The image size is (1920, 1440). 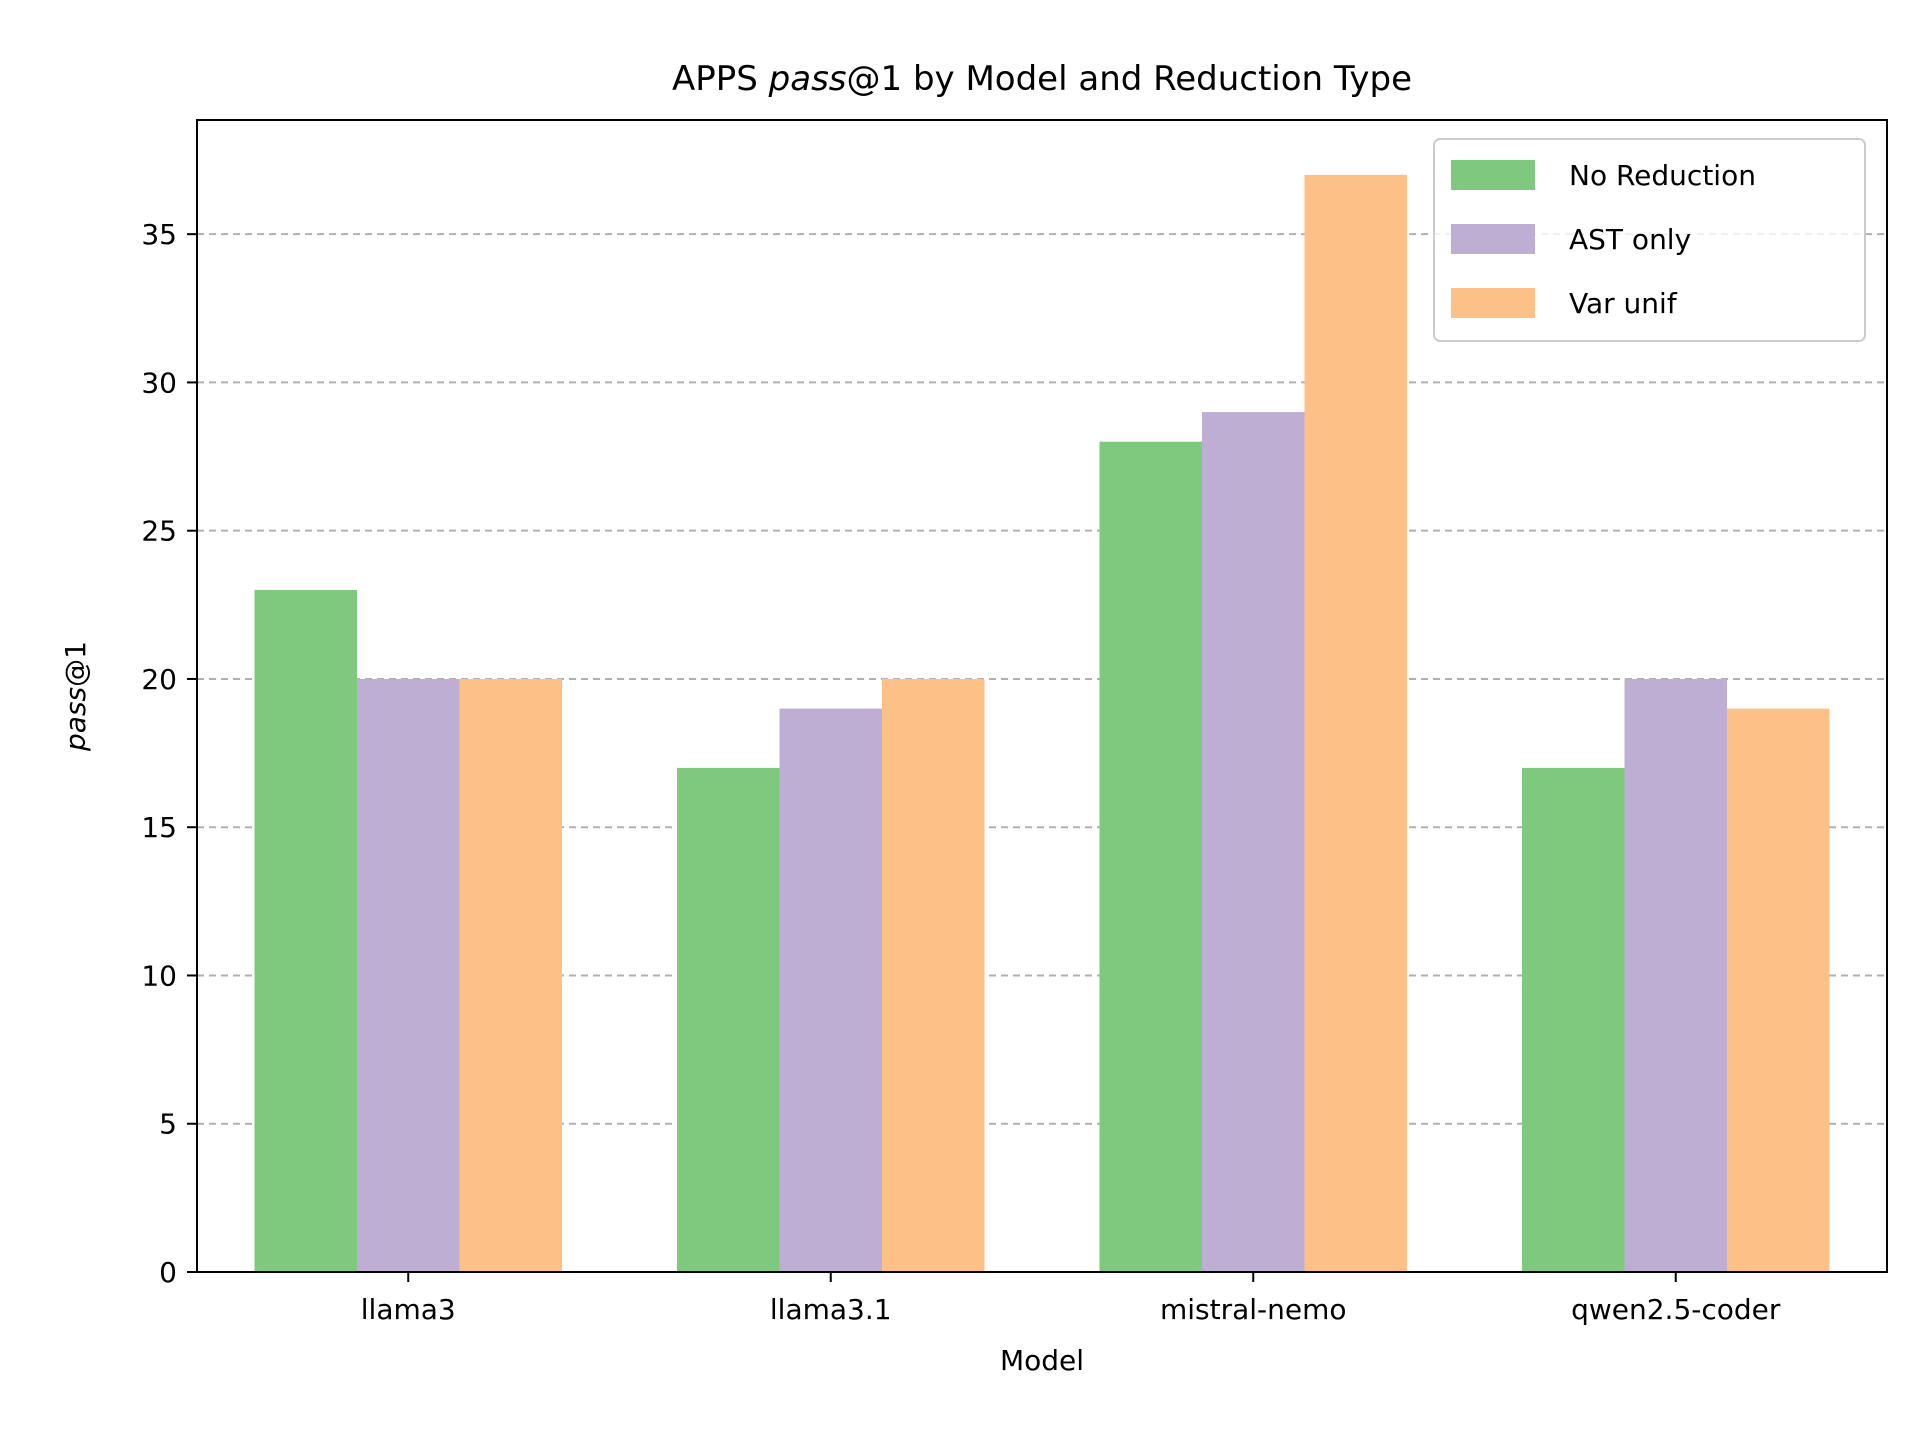 I want to click on bar-var-unif-qwen2.5-coder, so click(x=1778, y=990).